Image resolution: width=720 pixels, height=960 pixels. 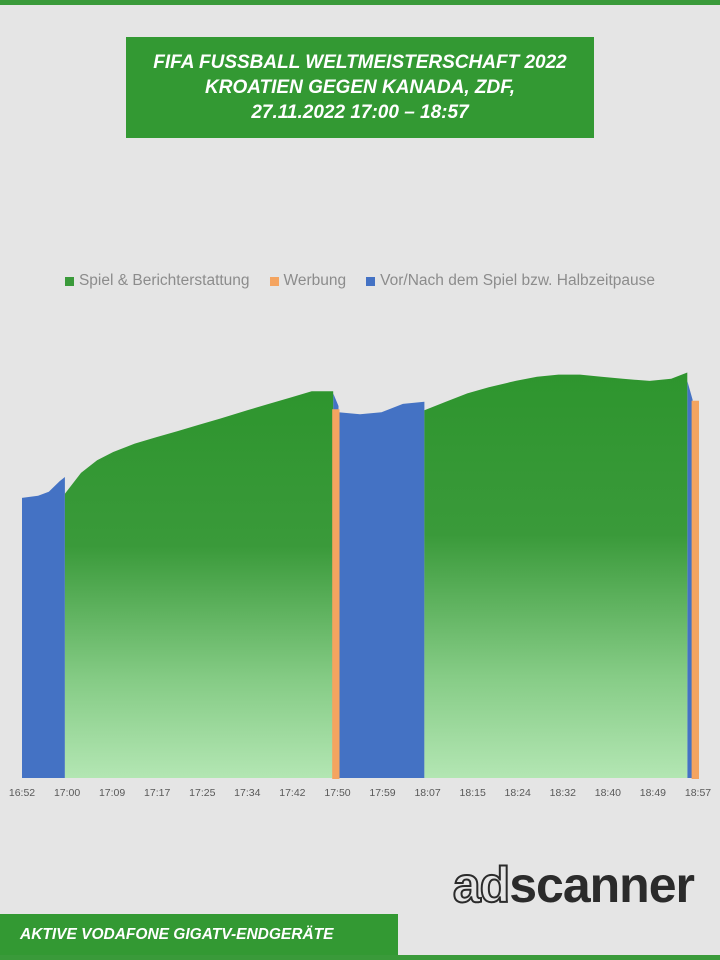 I want to click on adscanner-logo: adscanner, so click(x=573, y=885).